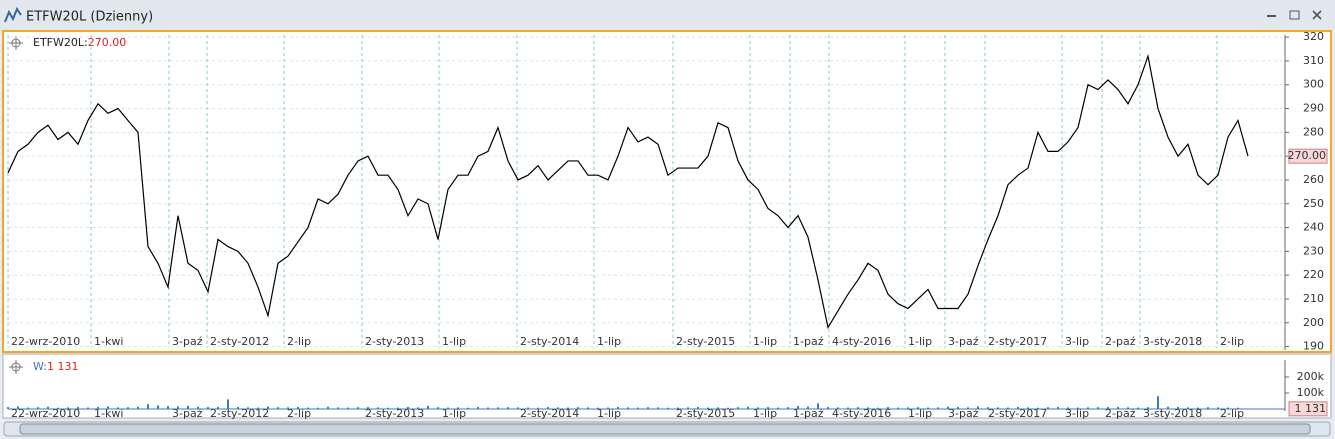 The height and width of the screenshot is (439, 1335). What do you see at coordinates (1271, 16) in the screenshot?
I see `minimize-button` at bounding box center [1271, 16].